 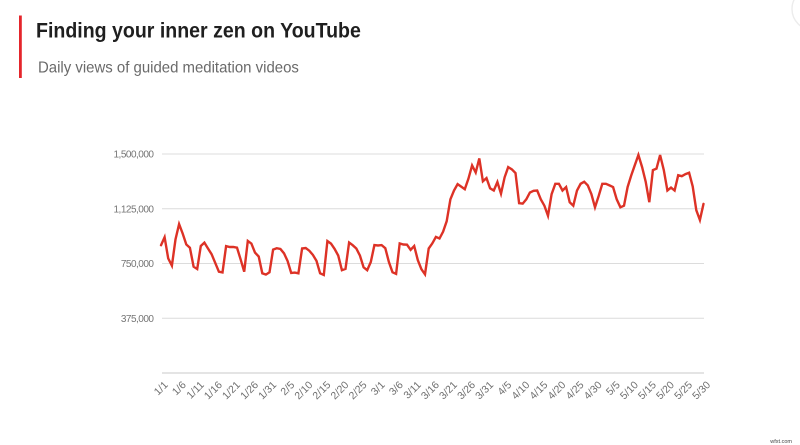 What do you see at coordinates (138, 264) in the screenshot?
I see `svg-text: 750,000` at bounding box center [138, 264].